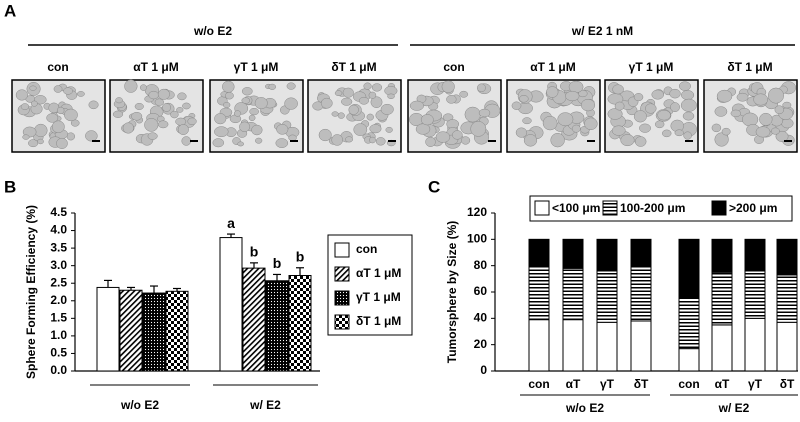 This screenshot has height=422, width=800. I want to click on y-tick-label: 3.0, so click(58, 265).